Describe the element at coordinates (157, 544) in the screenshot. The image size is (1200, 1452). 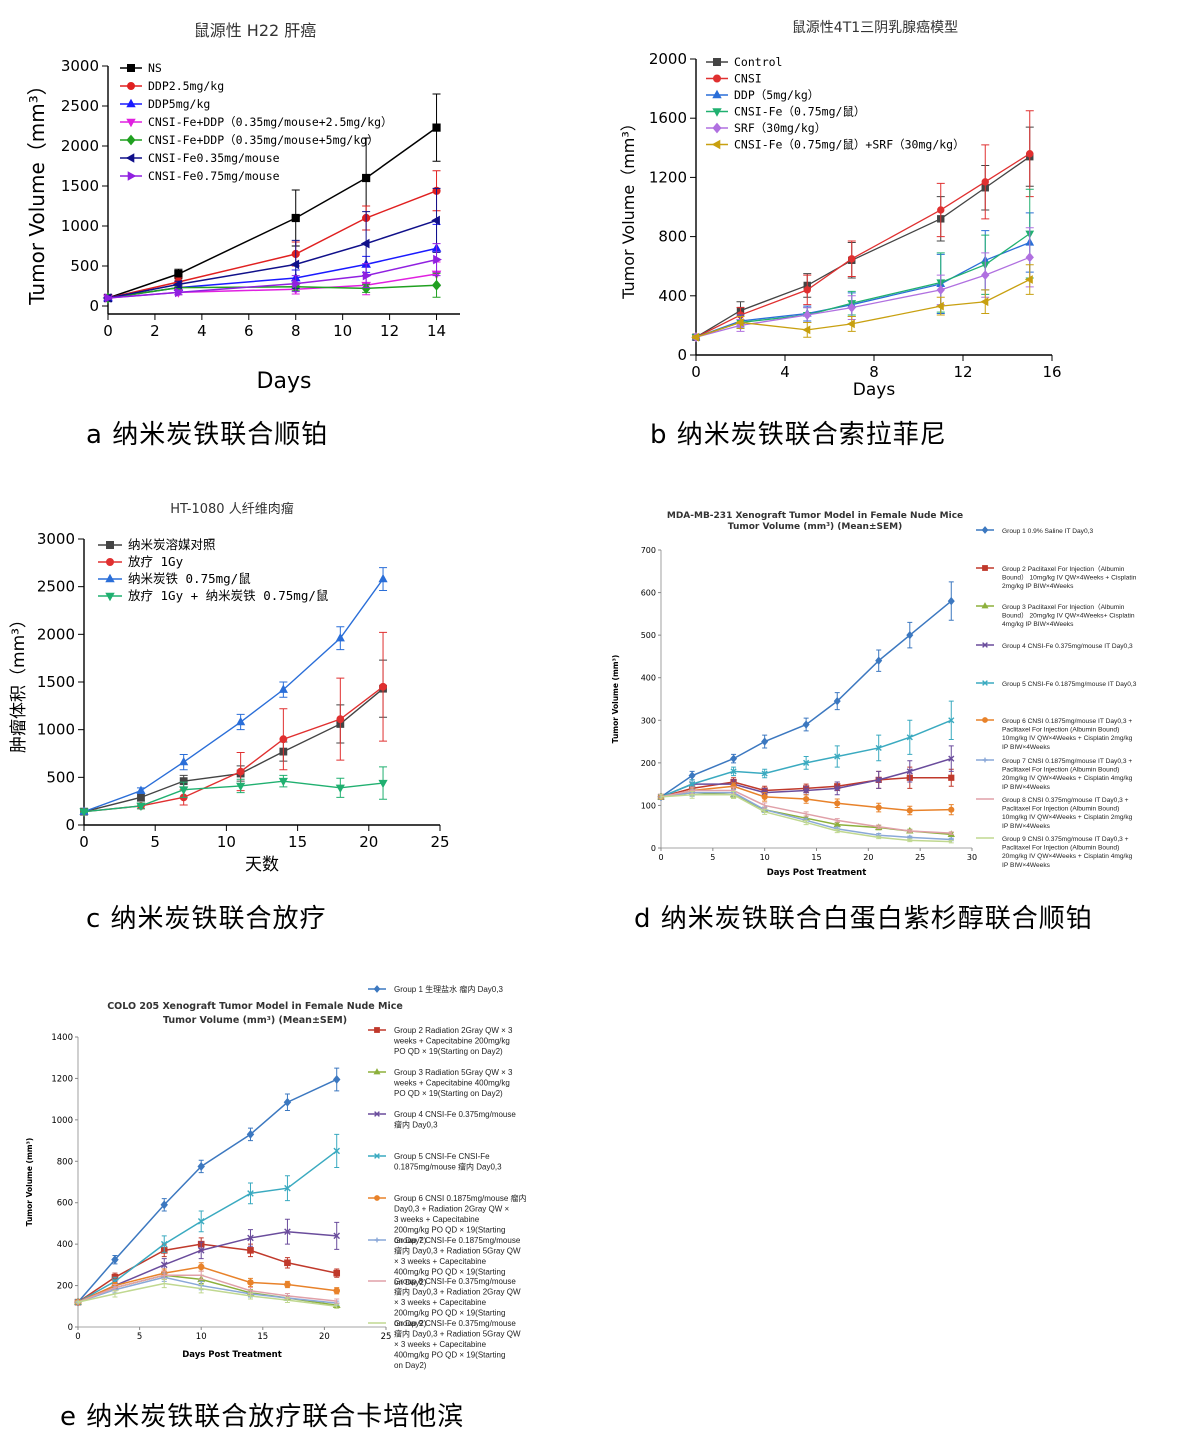
I see `legend-entry: 纳米炭溶媒对照` at that location.